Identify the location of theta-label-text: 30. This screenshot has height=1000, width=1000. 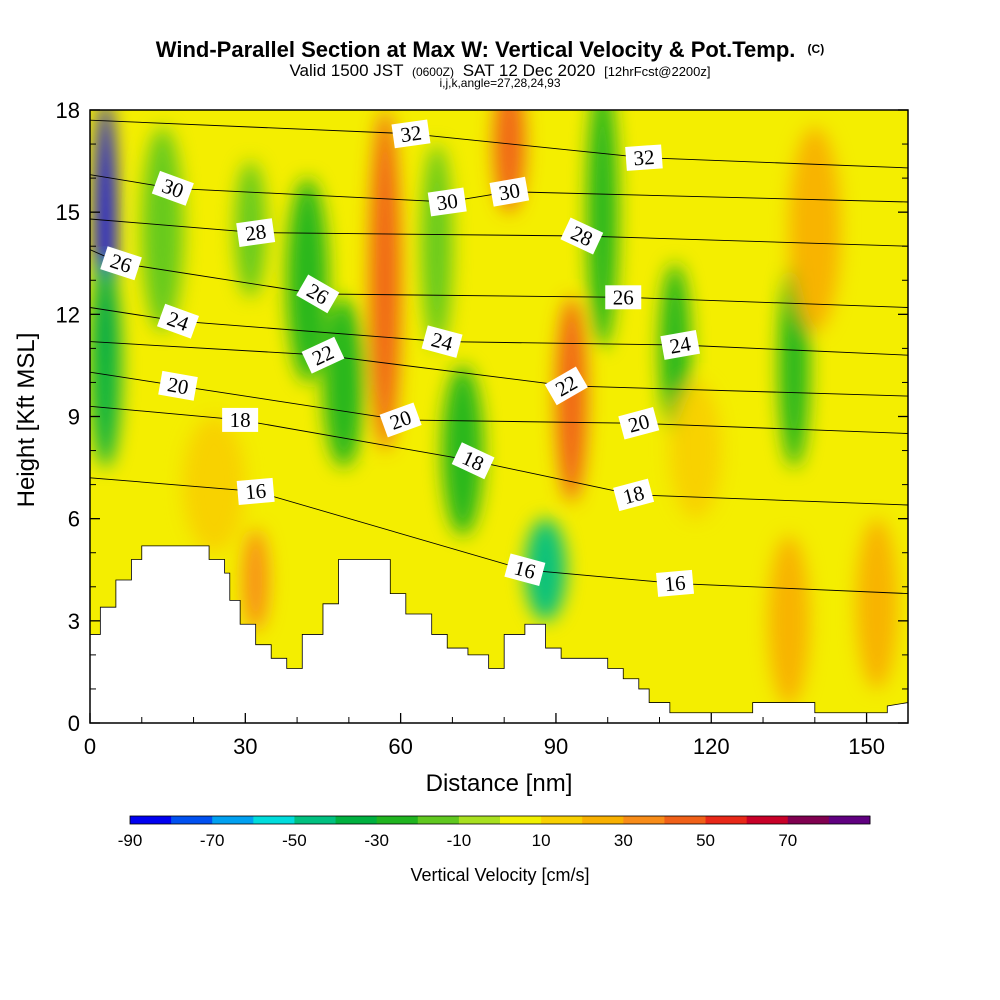
(509, 191).